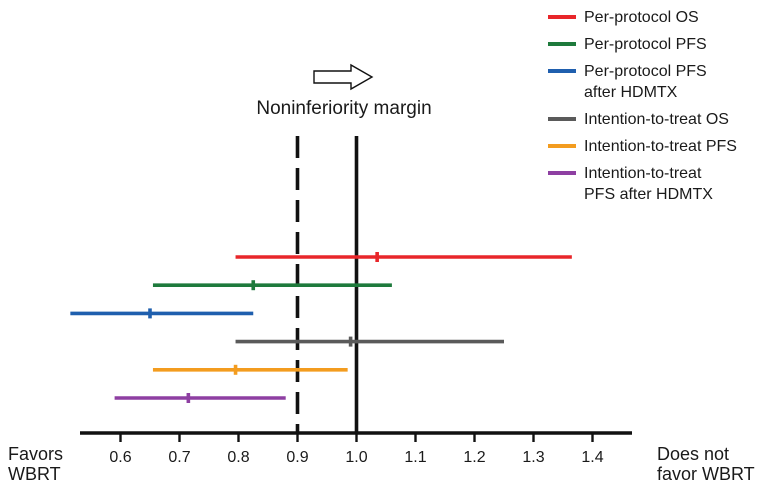 The width and height of the screenshot is (780, 484). I want to click on x-axis: 0.6 0.7 0.8 0.9 1.0 1.1 1.2 1.3 1.4, so click(356, 448).